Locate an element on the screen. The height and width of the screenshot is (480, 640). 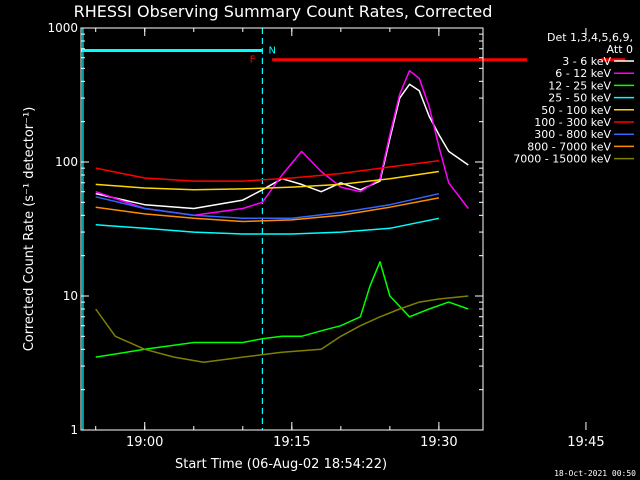
x-tick-label: 19:45 is located at coordinates (585, 442).